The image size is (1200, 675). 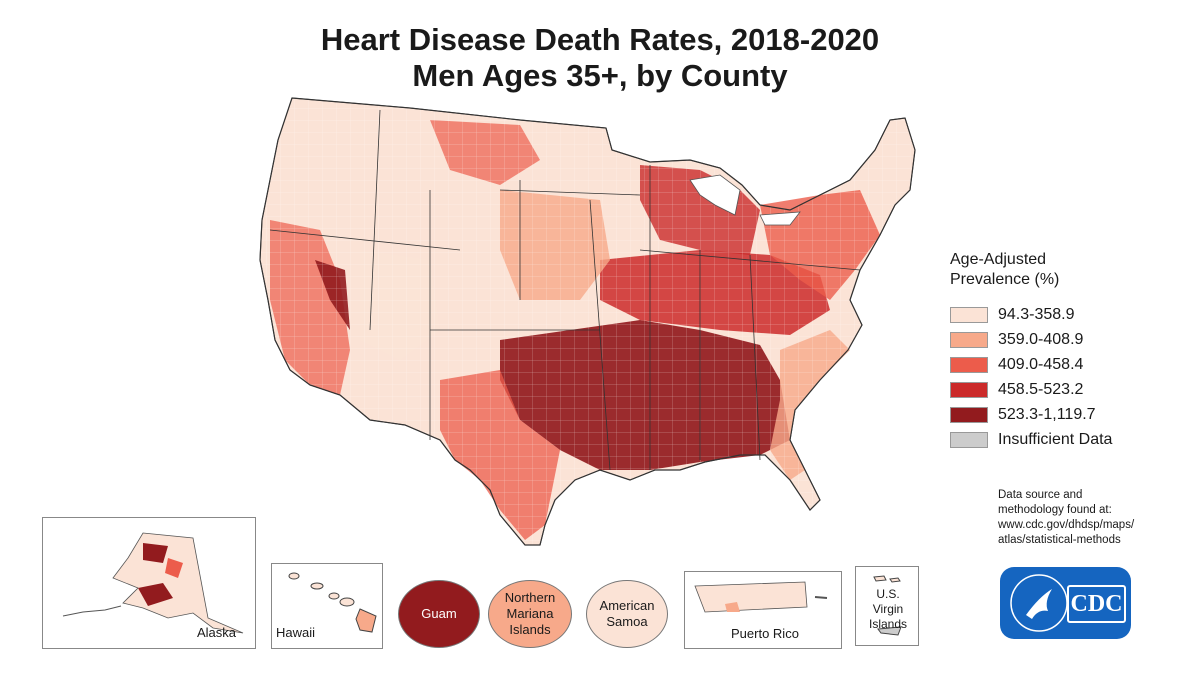 I want to click on northern-mariana-marker: Northern Mariana Islands, so click(x=530, y=614).